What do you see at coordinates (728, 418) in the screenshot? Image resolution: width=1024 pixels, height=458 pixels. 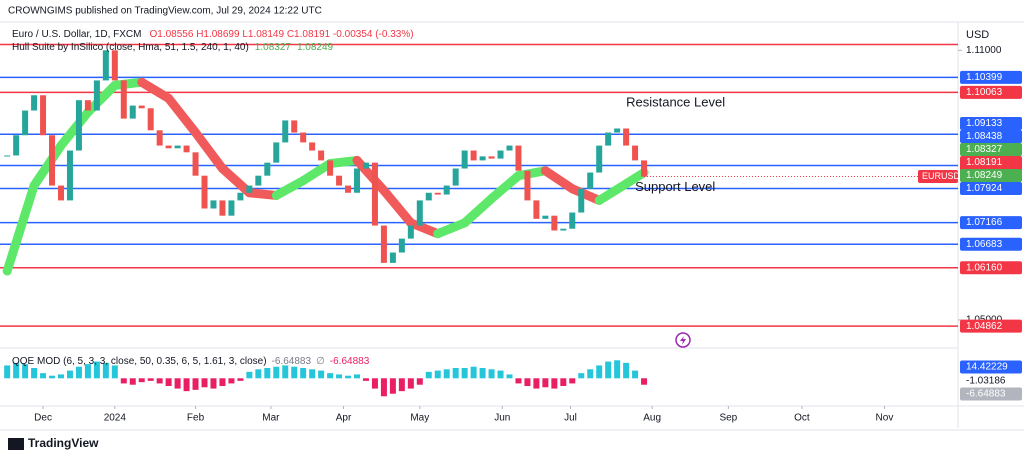 I see `x-tick-label: Sep` at bounding box center [728, 418].